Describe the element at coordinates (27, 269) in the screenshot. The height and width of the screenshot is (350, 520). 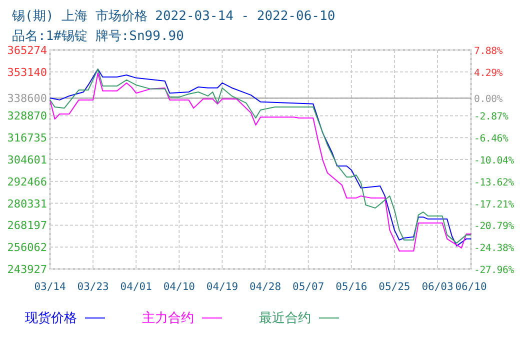
I see `y-tick-label: 243927` at that location.